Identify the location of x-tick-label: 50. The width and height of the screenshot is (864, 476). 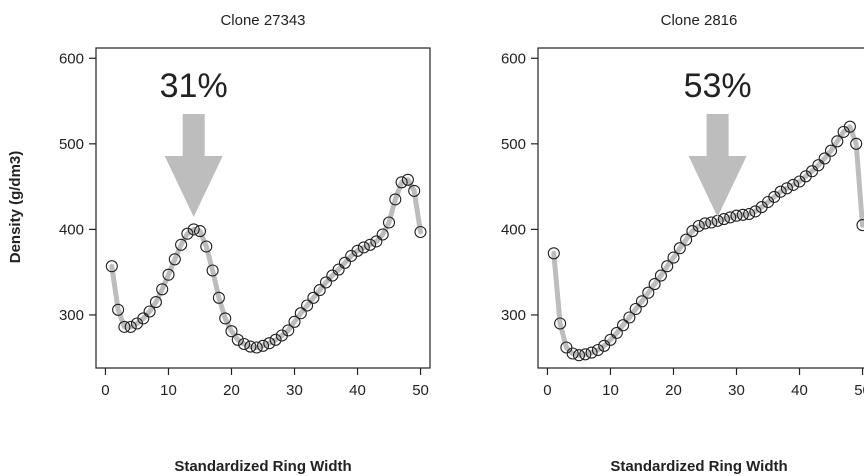
(420, 390).